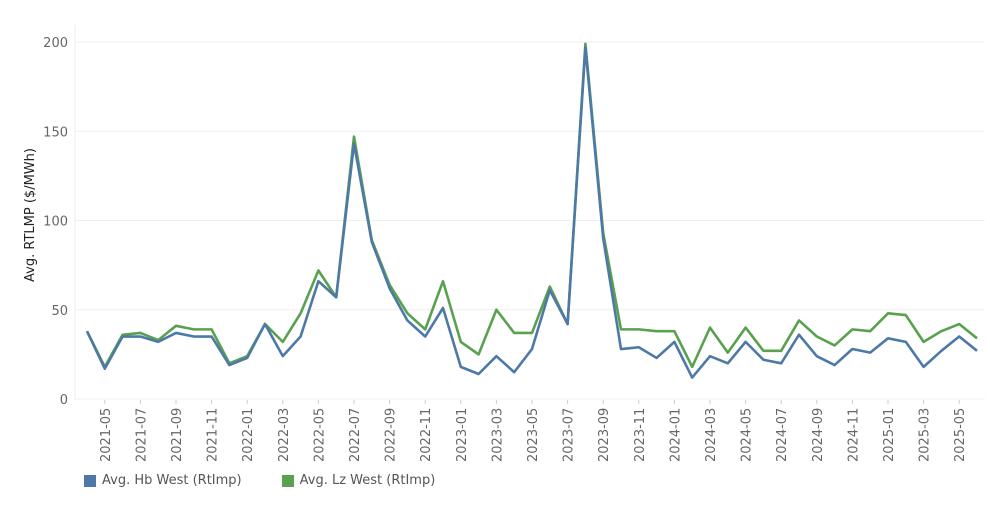 The image size is (990, 507). I want to click on x-tick-label: 2024-07, so click(782, 435).